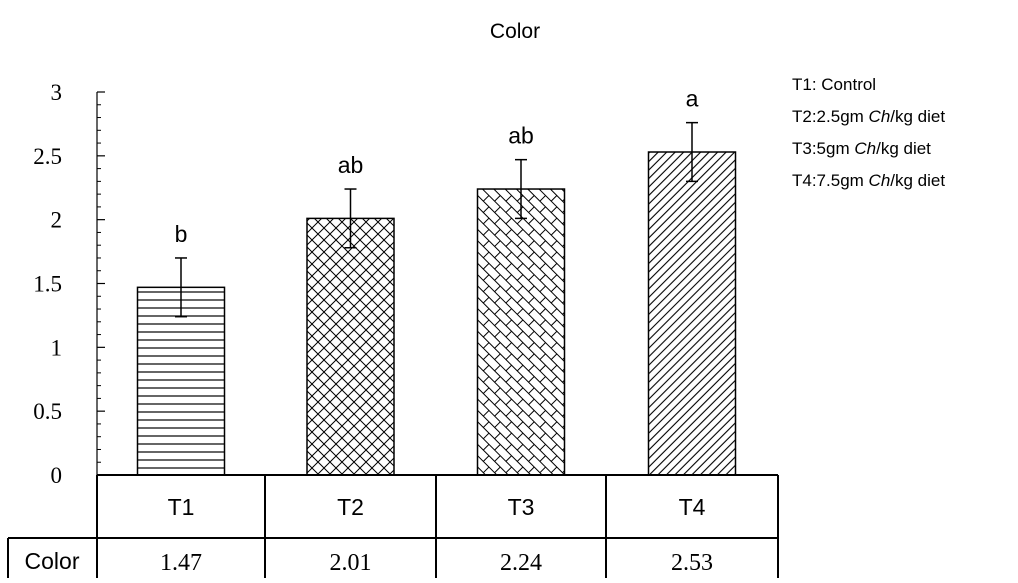 The image size is (1018, 583). Describe the element at coordinates (181, 563) in the screenshot. I see `table-value-cell: 1.47` at that location.